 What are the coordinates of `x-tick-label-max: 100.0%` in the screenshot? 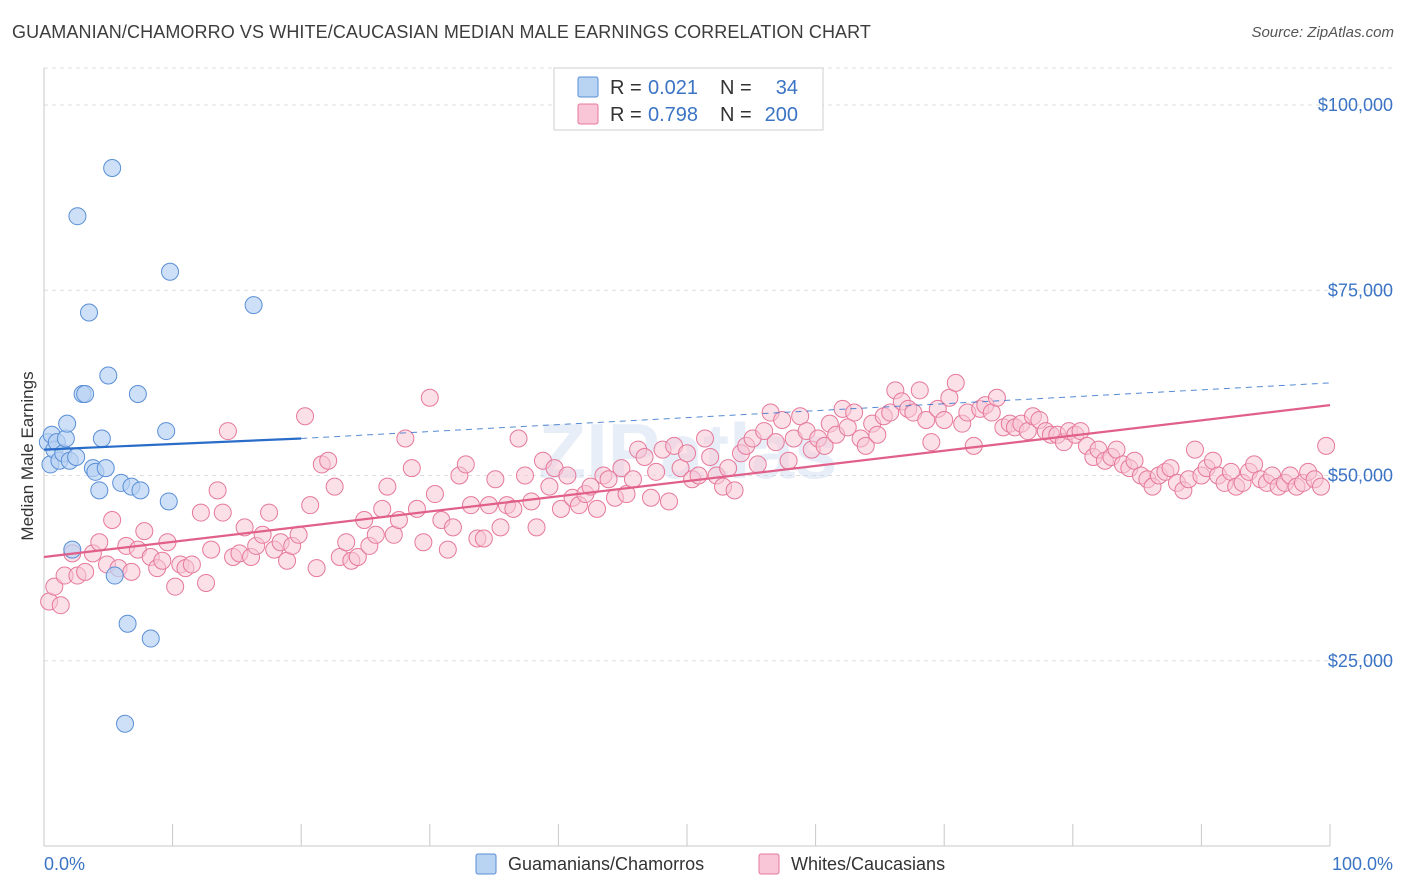 It's located at (1362, 864).